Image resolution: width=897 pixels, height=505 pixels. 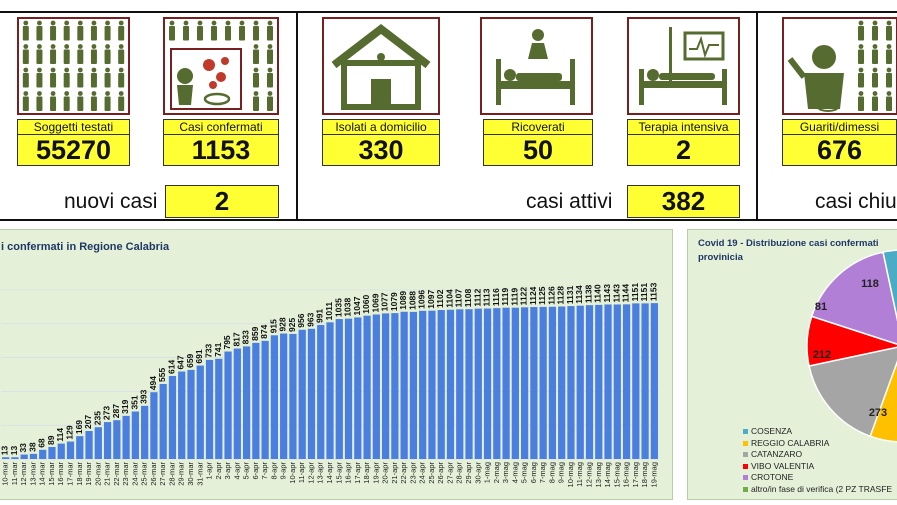 I want to click on x-tick-label: 18-mag, so click(x=644, y=474).